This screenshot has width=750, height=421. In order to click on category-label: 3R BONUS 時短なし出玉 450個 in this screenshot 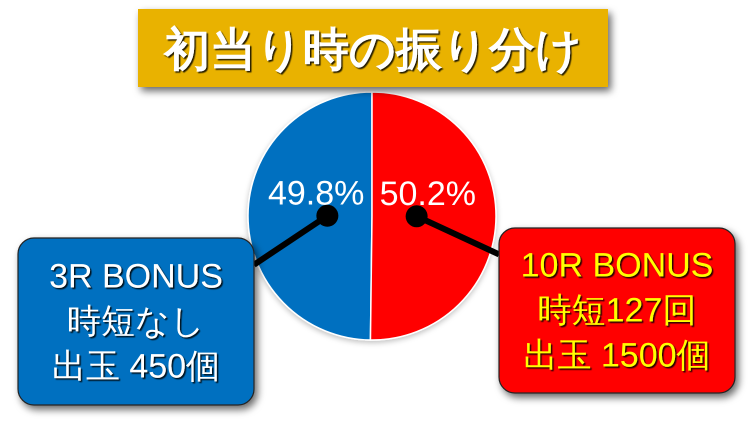, I will do `click(136, 321)`.